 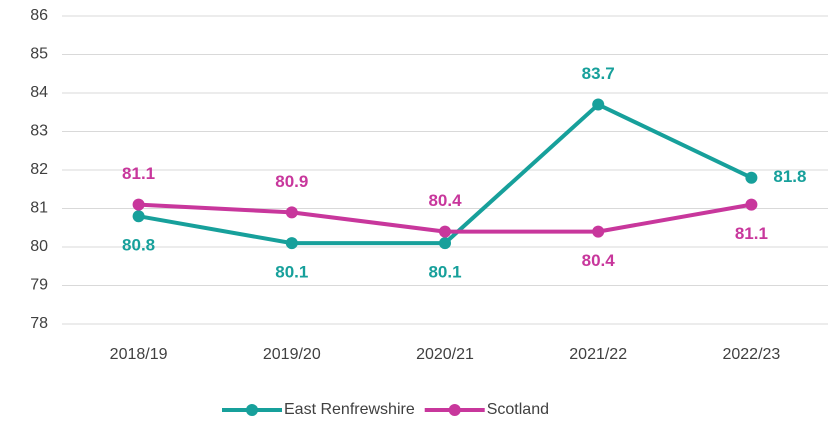 What do you see at coordinates (292, 354) in the screenshot?
I see `x-tick-label: 2019/20` at bounding box center [292, 354].